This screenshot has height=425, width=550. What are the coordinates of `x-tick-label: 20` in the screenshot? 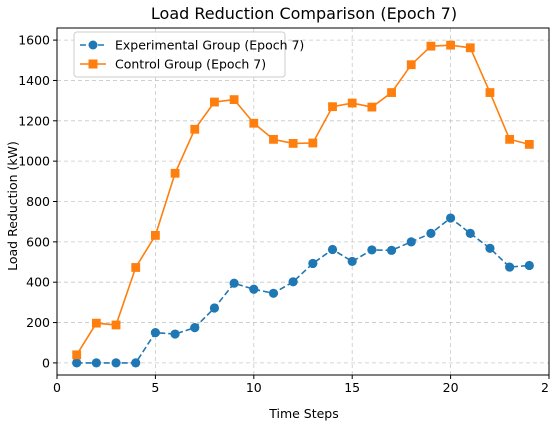 It's located at (451, 387).